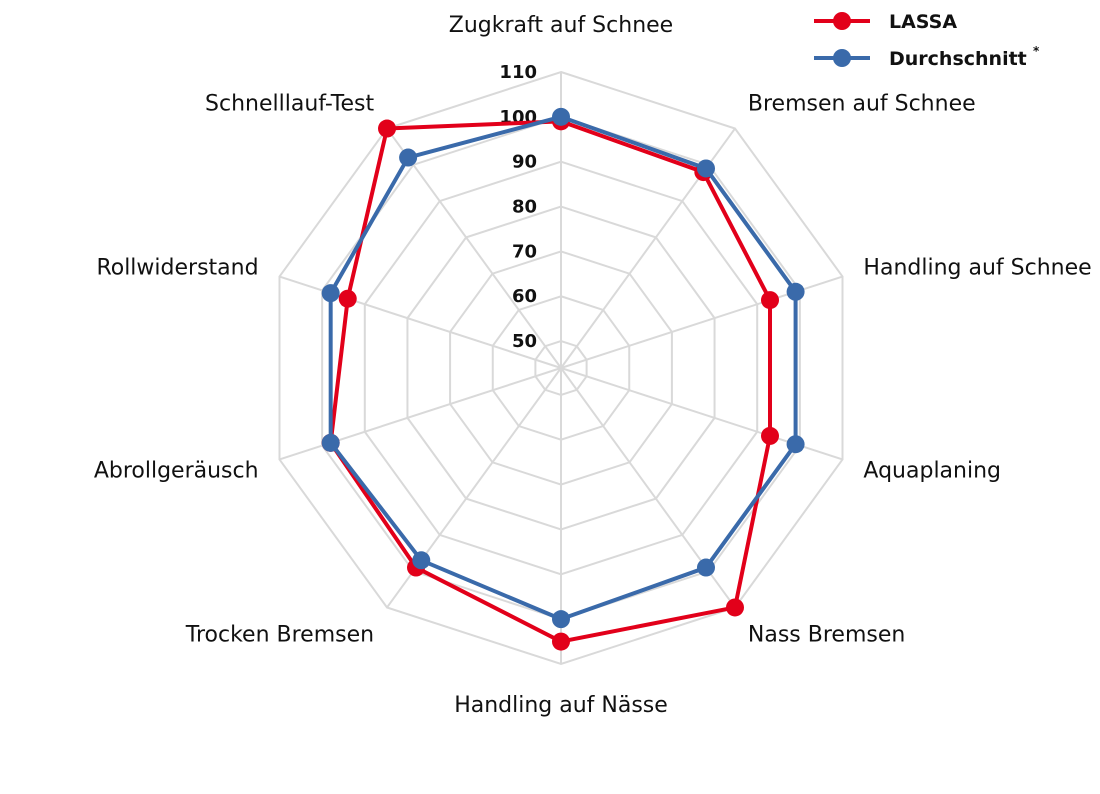 The width and height of the screenshot is (1100, 794). What do you see at coordinates (932, 470) in the screenshot?
I see `category-label-aquaplaning: Aquaplaning` at bounding box center [932, 470].